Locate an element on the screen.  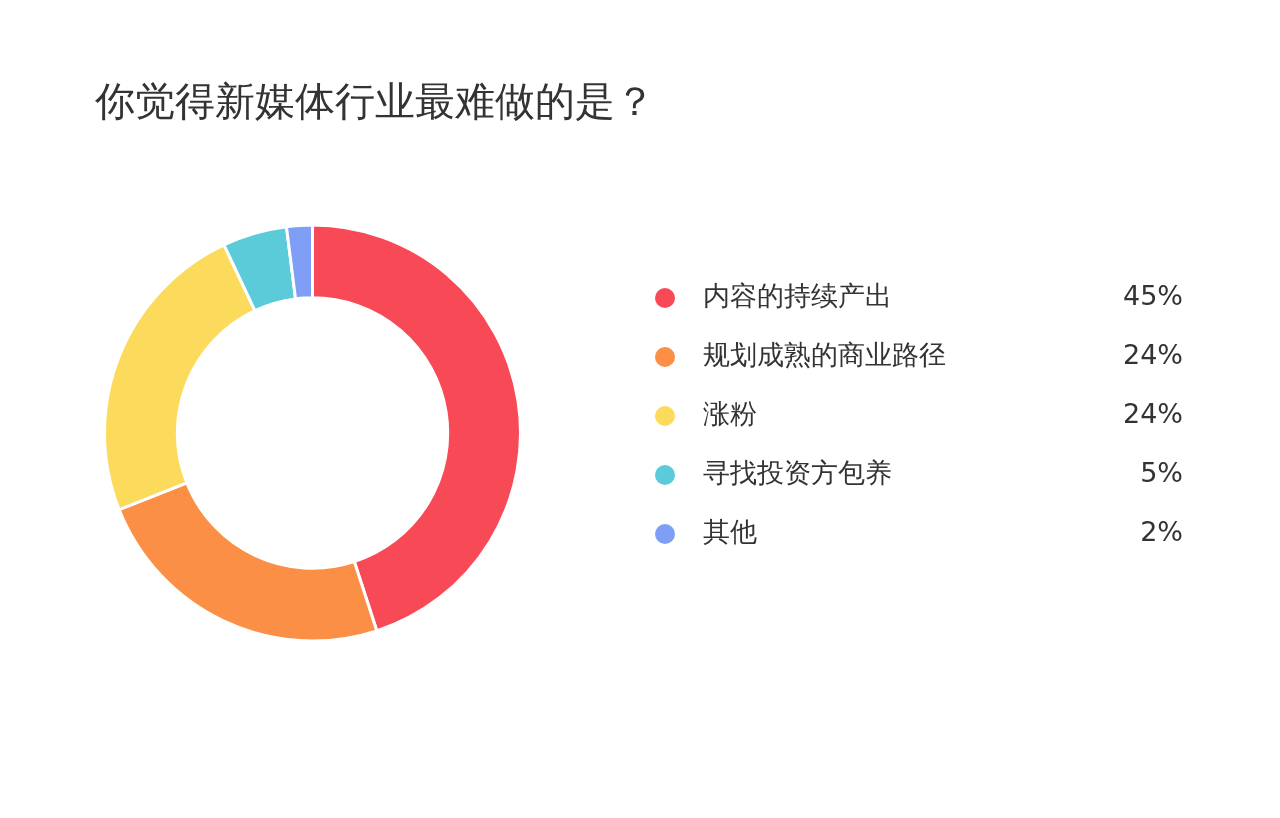
data-label: 2% is located at coordinates (1161, 532).